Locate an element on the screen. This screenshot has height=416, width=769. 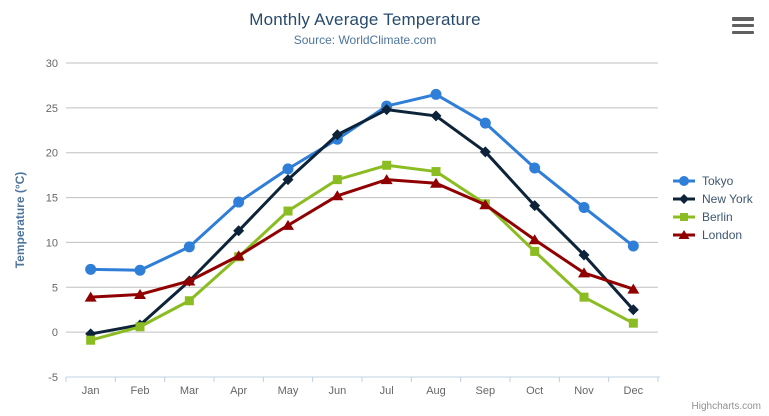
legend-item-tokyo: Tokyo is located at coordinates (713, 181).